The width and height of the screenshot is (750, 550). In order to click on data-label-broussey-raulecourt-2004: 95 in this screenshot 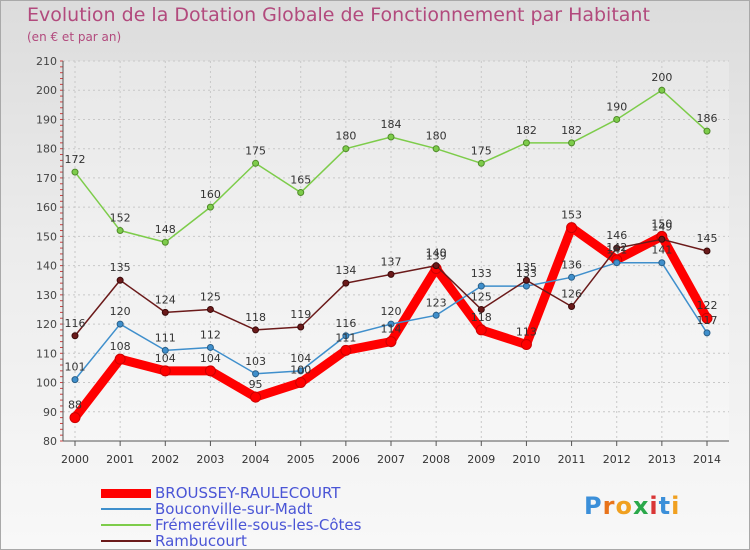, I will do `click(256, 384)`.